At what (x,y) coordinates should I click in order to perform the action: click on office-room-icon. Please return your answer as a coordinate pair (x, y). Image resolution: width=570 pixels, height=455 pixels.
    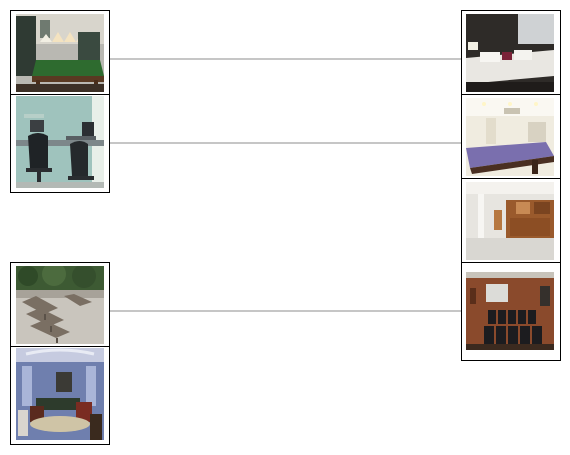
    Looking at the image, I should click on (60, 142).